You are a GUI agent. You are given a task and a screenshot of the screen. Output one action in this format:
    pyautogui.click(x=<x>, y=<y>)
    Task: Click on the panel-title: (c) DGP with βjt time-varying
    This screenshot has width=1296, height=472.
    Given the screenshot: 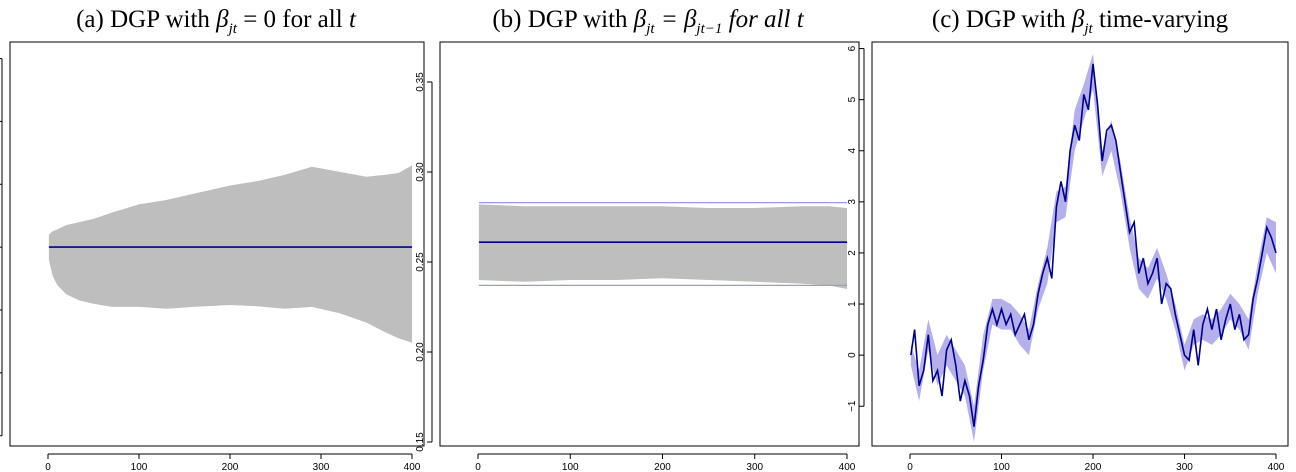 What is the action you would take?
    pyautogui.click(x=1080, y=22)
    